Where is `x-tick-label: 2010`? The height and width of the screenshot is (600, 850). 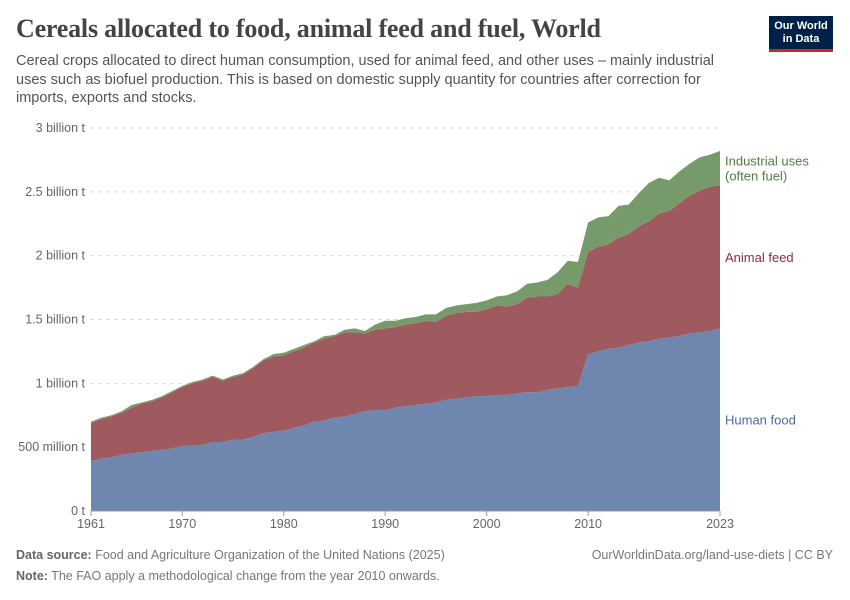 x-tick-label: 2010 is located at coordinates (588, 524).